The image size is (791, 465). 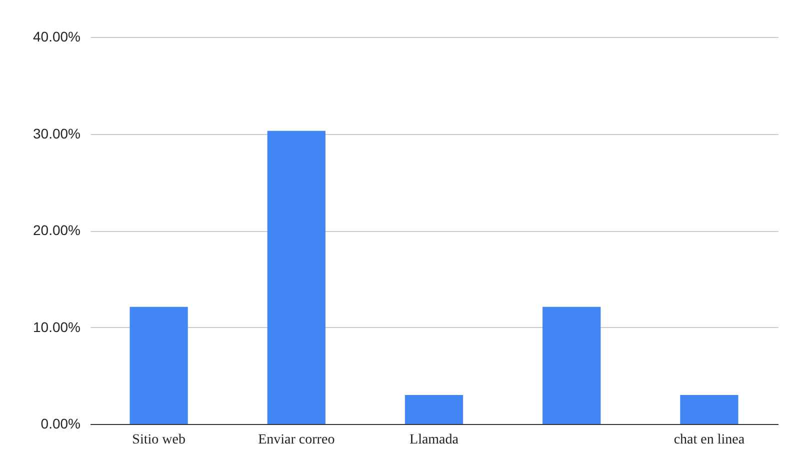 I want to click on x-tick-label: Llamada, so click(x=435, y=440).